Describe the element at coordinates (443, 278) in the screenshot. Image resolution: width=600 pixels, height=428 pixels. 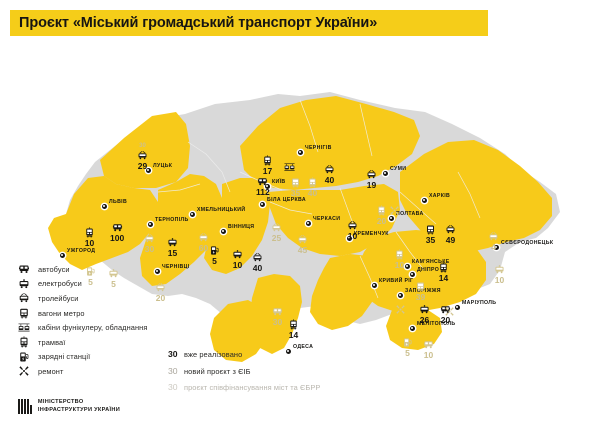
I see `map-stat-value: 14` at that location.